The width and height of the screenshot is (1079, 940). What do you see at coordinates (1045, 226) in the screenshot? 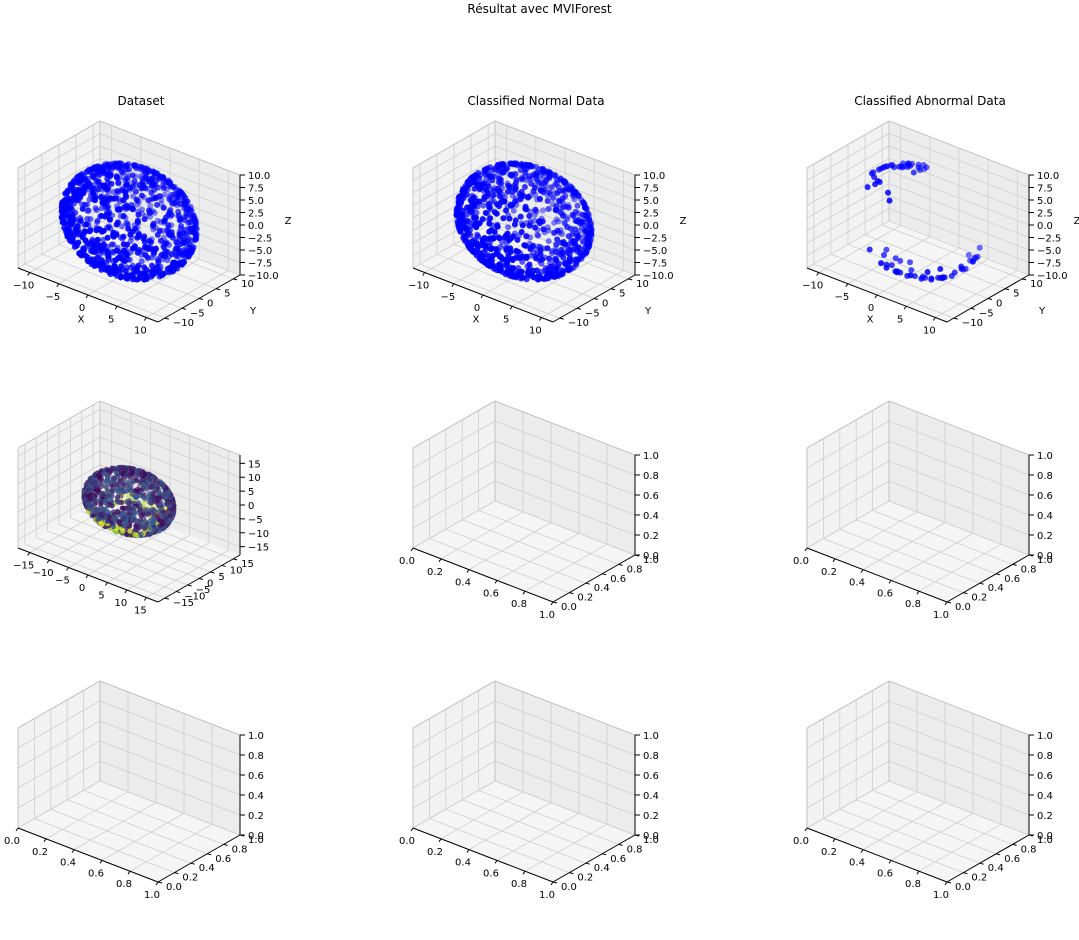
I see `z-tick-label: 0.0` at bounding box center [1045, 226].